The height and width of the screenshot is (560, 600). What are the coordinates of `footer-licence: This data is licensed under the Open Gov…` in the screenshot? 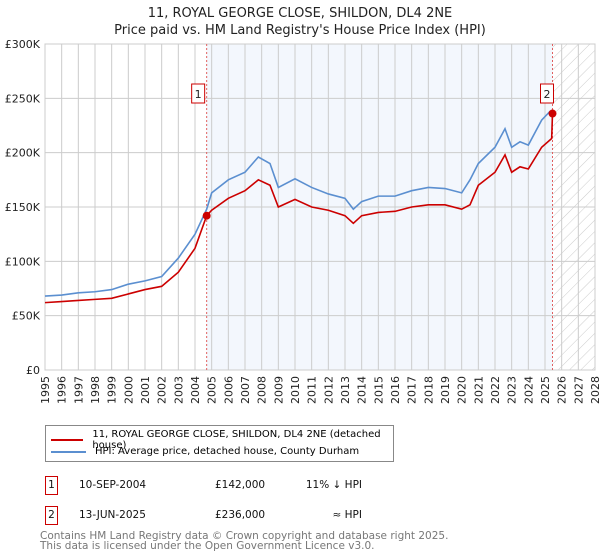 It's located at (207, 546).